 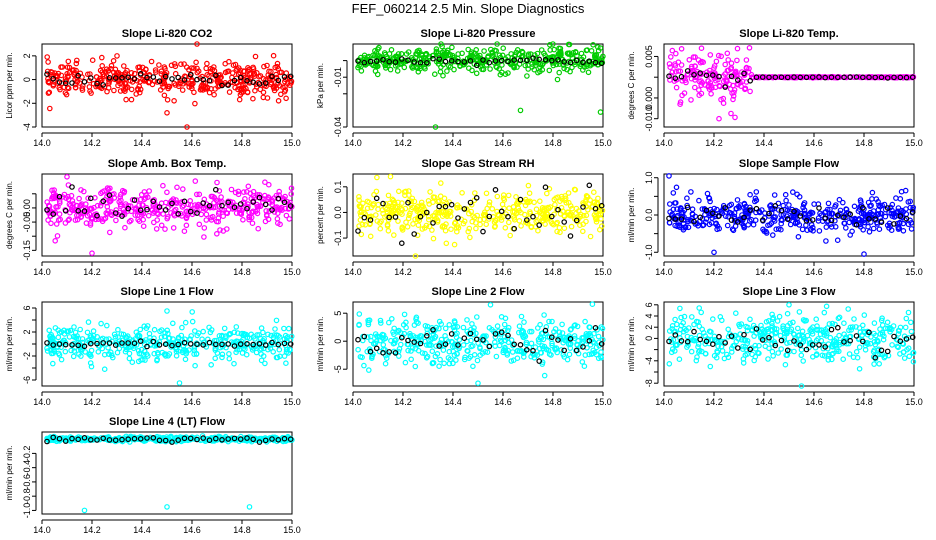 What do you see at coordinates (27, 79) in the screenshot?
I see `y-tick-label: 0` at bounding box center [27, 79].